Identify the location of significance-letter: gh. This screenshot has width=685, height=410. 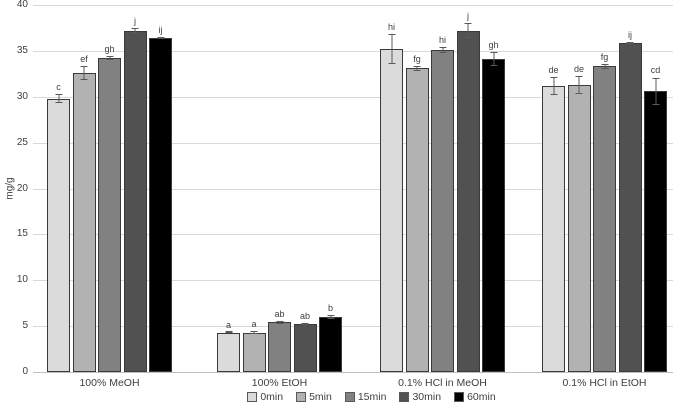
(493, 44).